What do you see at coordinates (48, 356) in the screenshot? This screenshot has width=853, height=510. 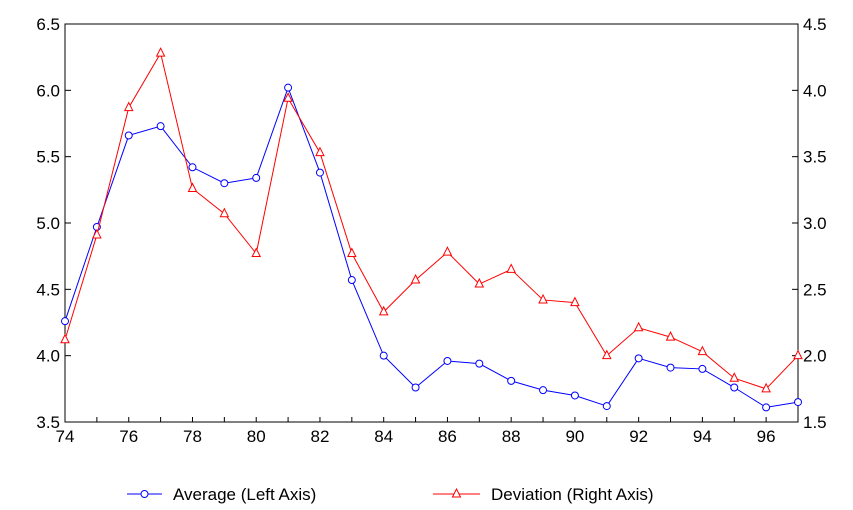 I see `y-left-tick-label: 4.0` at bounding box center [48, 356].